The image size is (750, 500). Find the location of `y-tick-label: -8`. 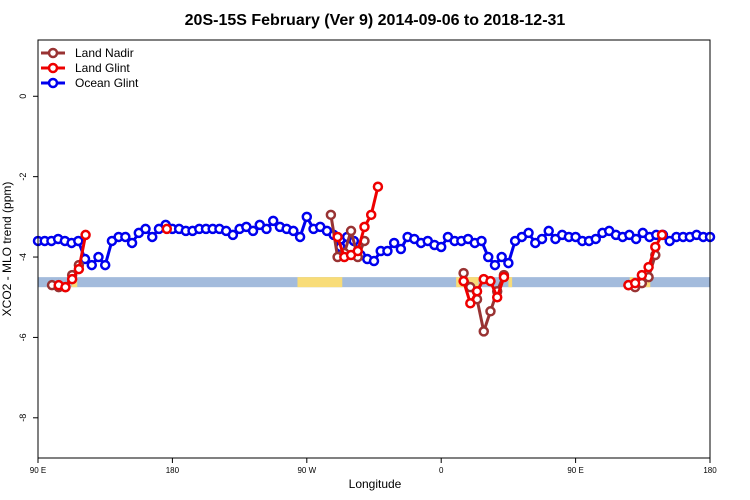

y-tick-label: -8 is located at coordinates (23, 418).